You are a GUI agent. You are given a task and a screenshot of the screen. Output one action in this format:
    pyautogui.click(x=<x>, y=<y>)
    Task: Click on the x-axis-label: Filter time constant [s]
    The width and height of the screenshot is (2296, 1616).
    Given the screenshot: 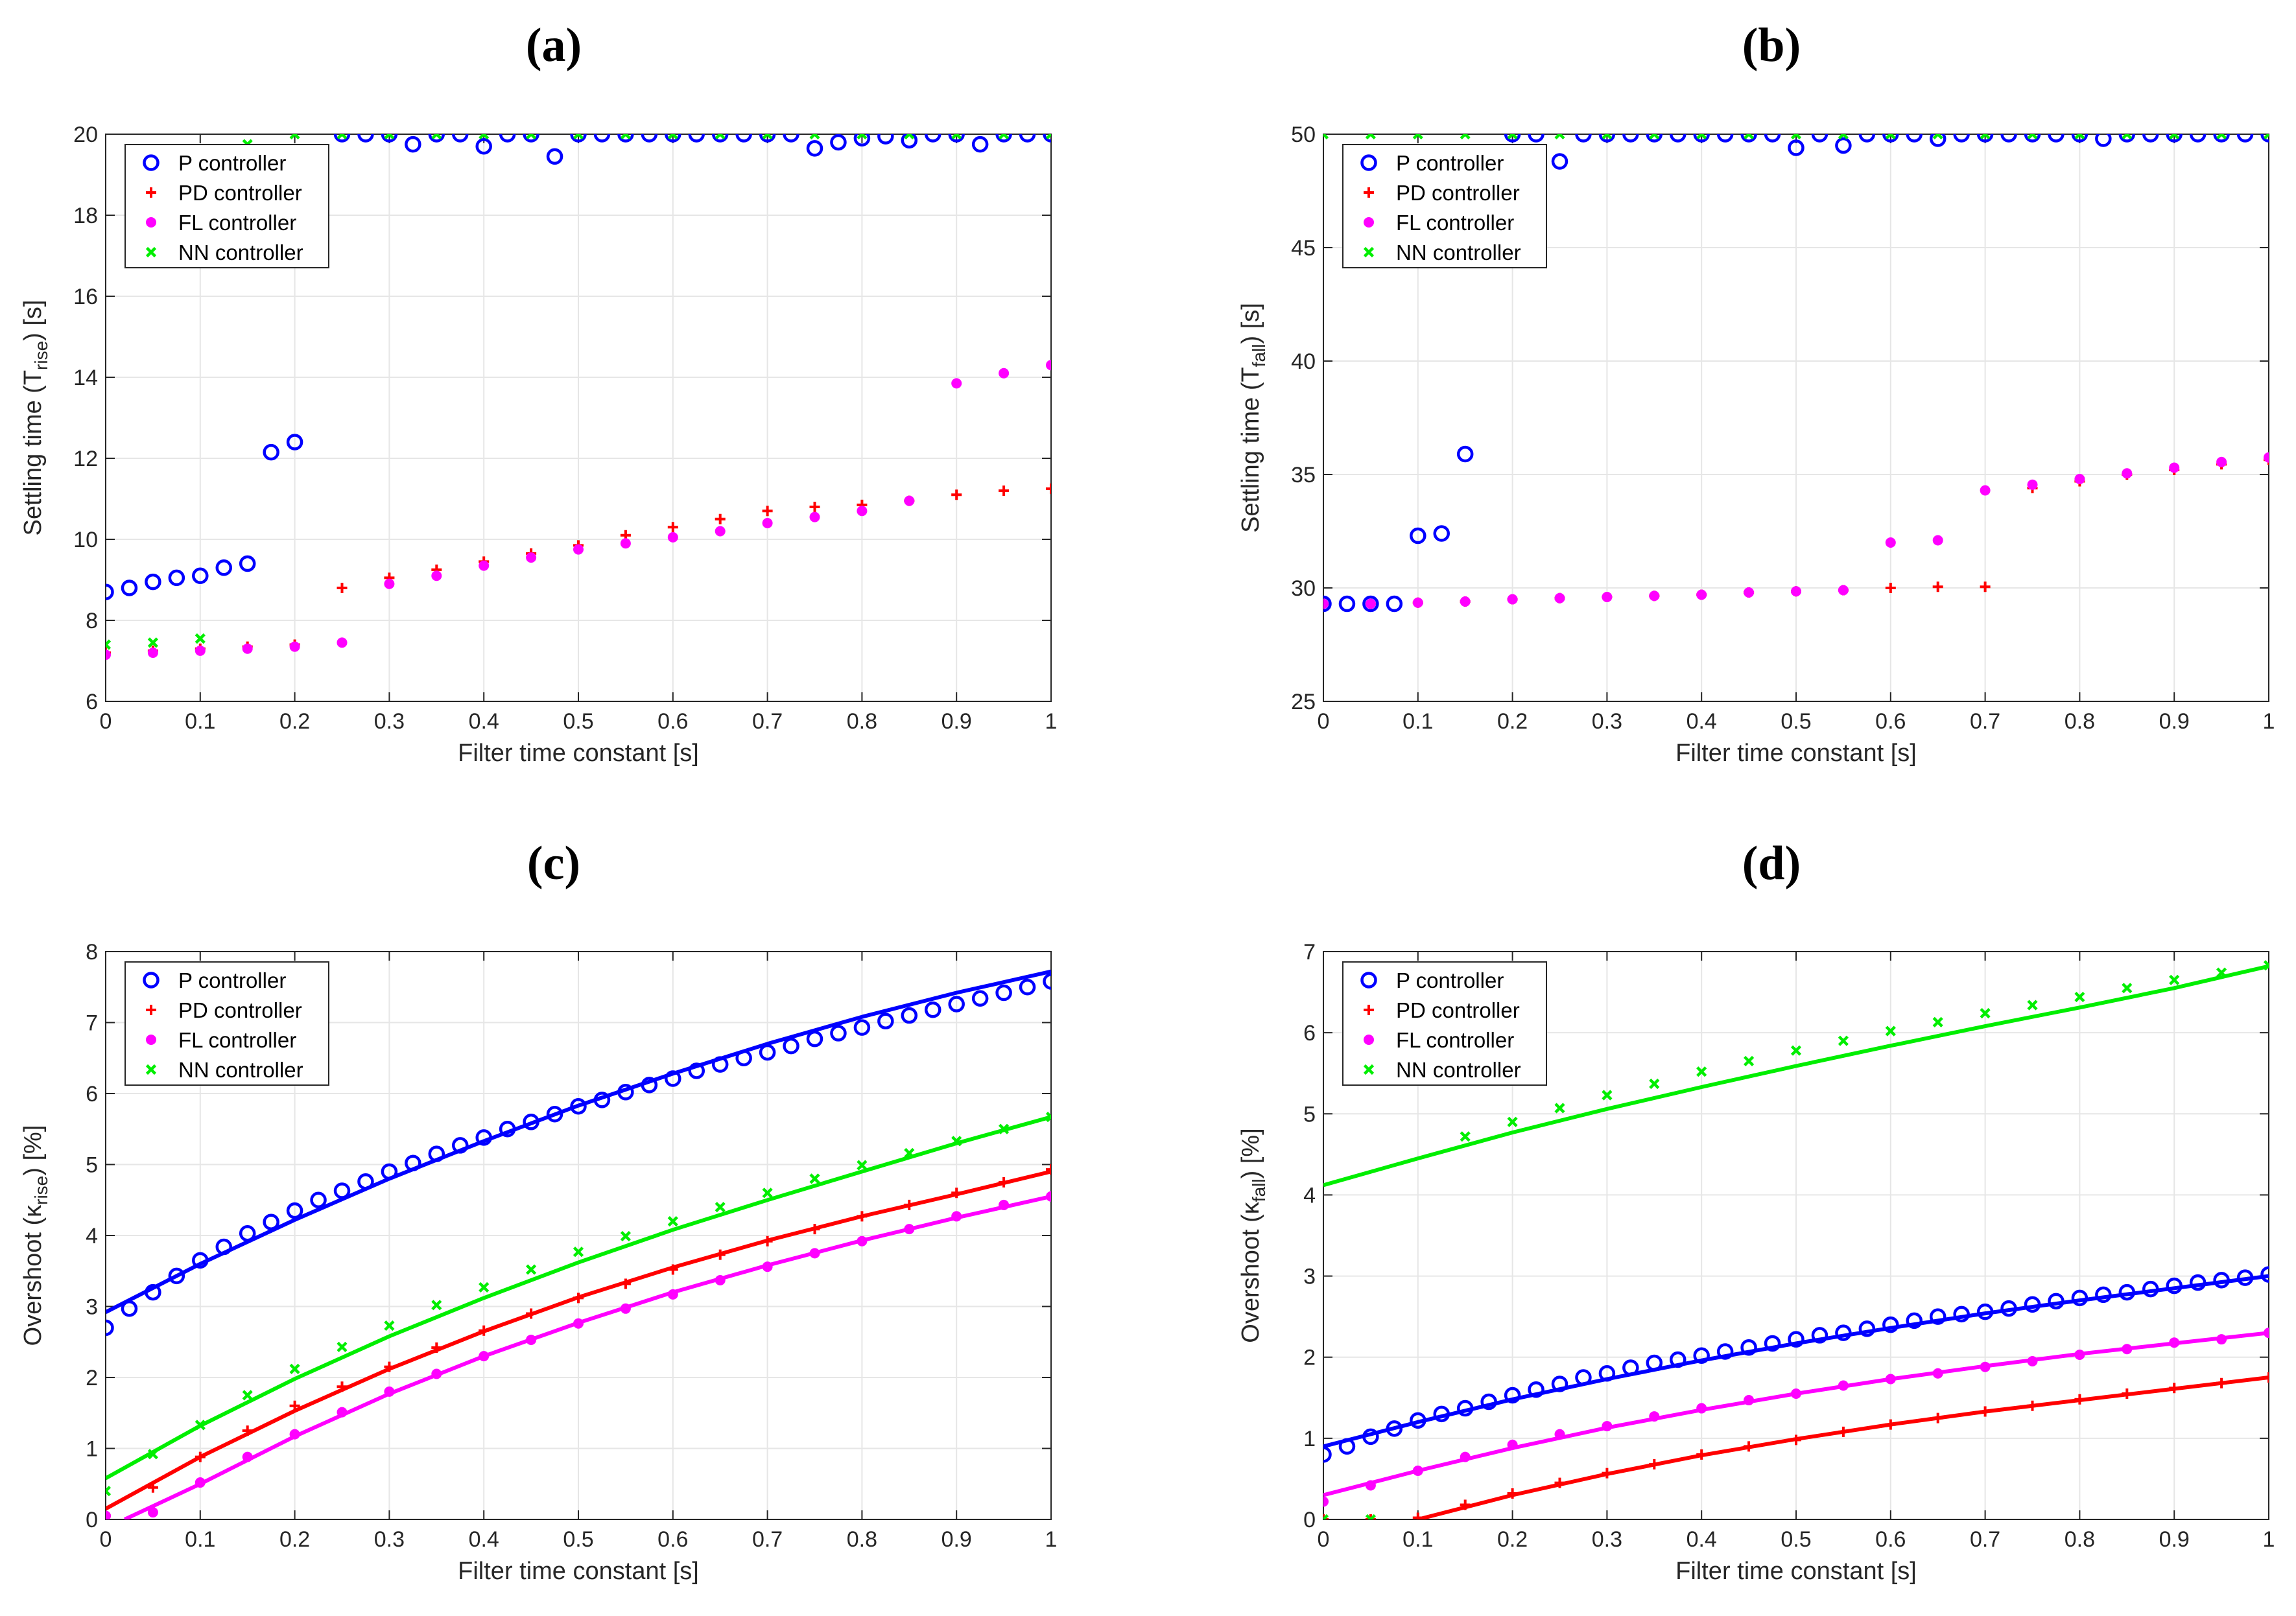 What is the action you would take?
    pyautogui.click(x=1796, y=1571)
    